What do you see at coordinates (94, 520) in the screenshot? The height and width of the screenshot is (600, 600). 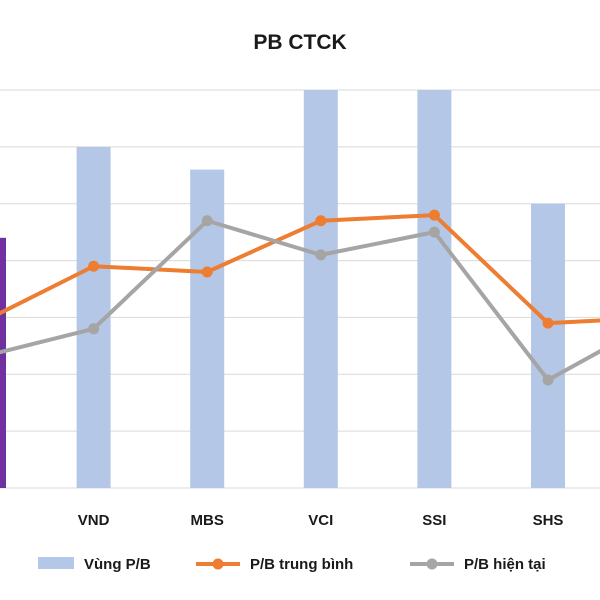 I see `x-tick-label: VND` at bounding box center [94, 520].